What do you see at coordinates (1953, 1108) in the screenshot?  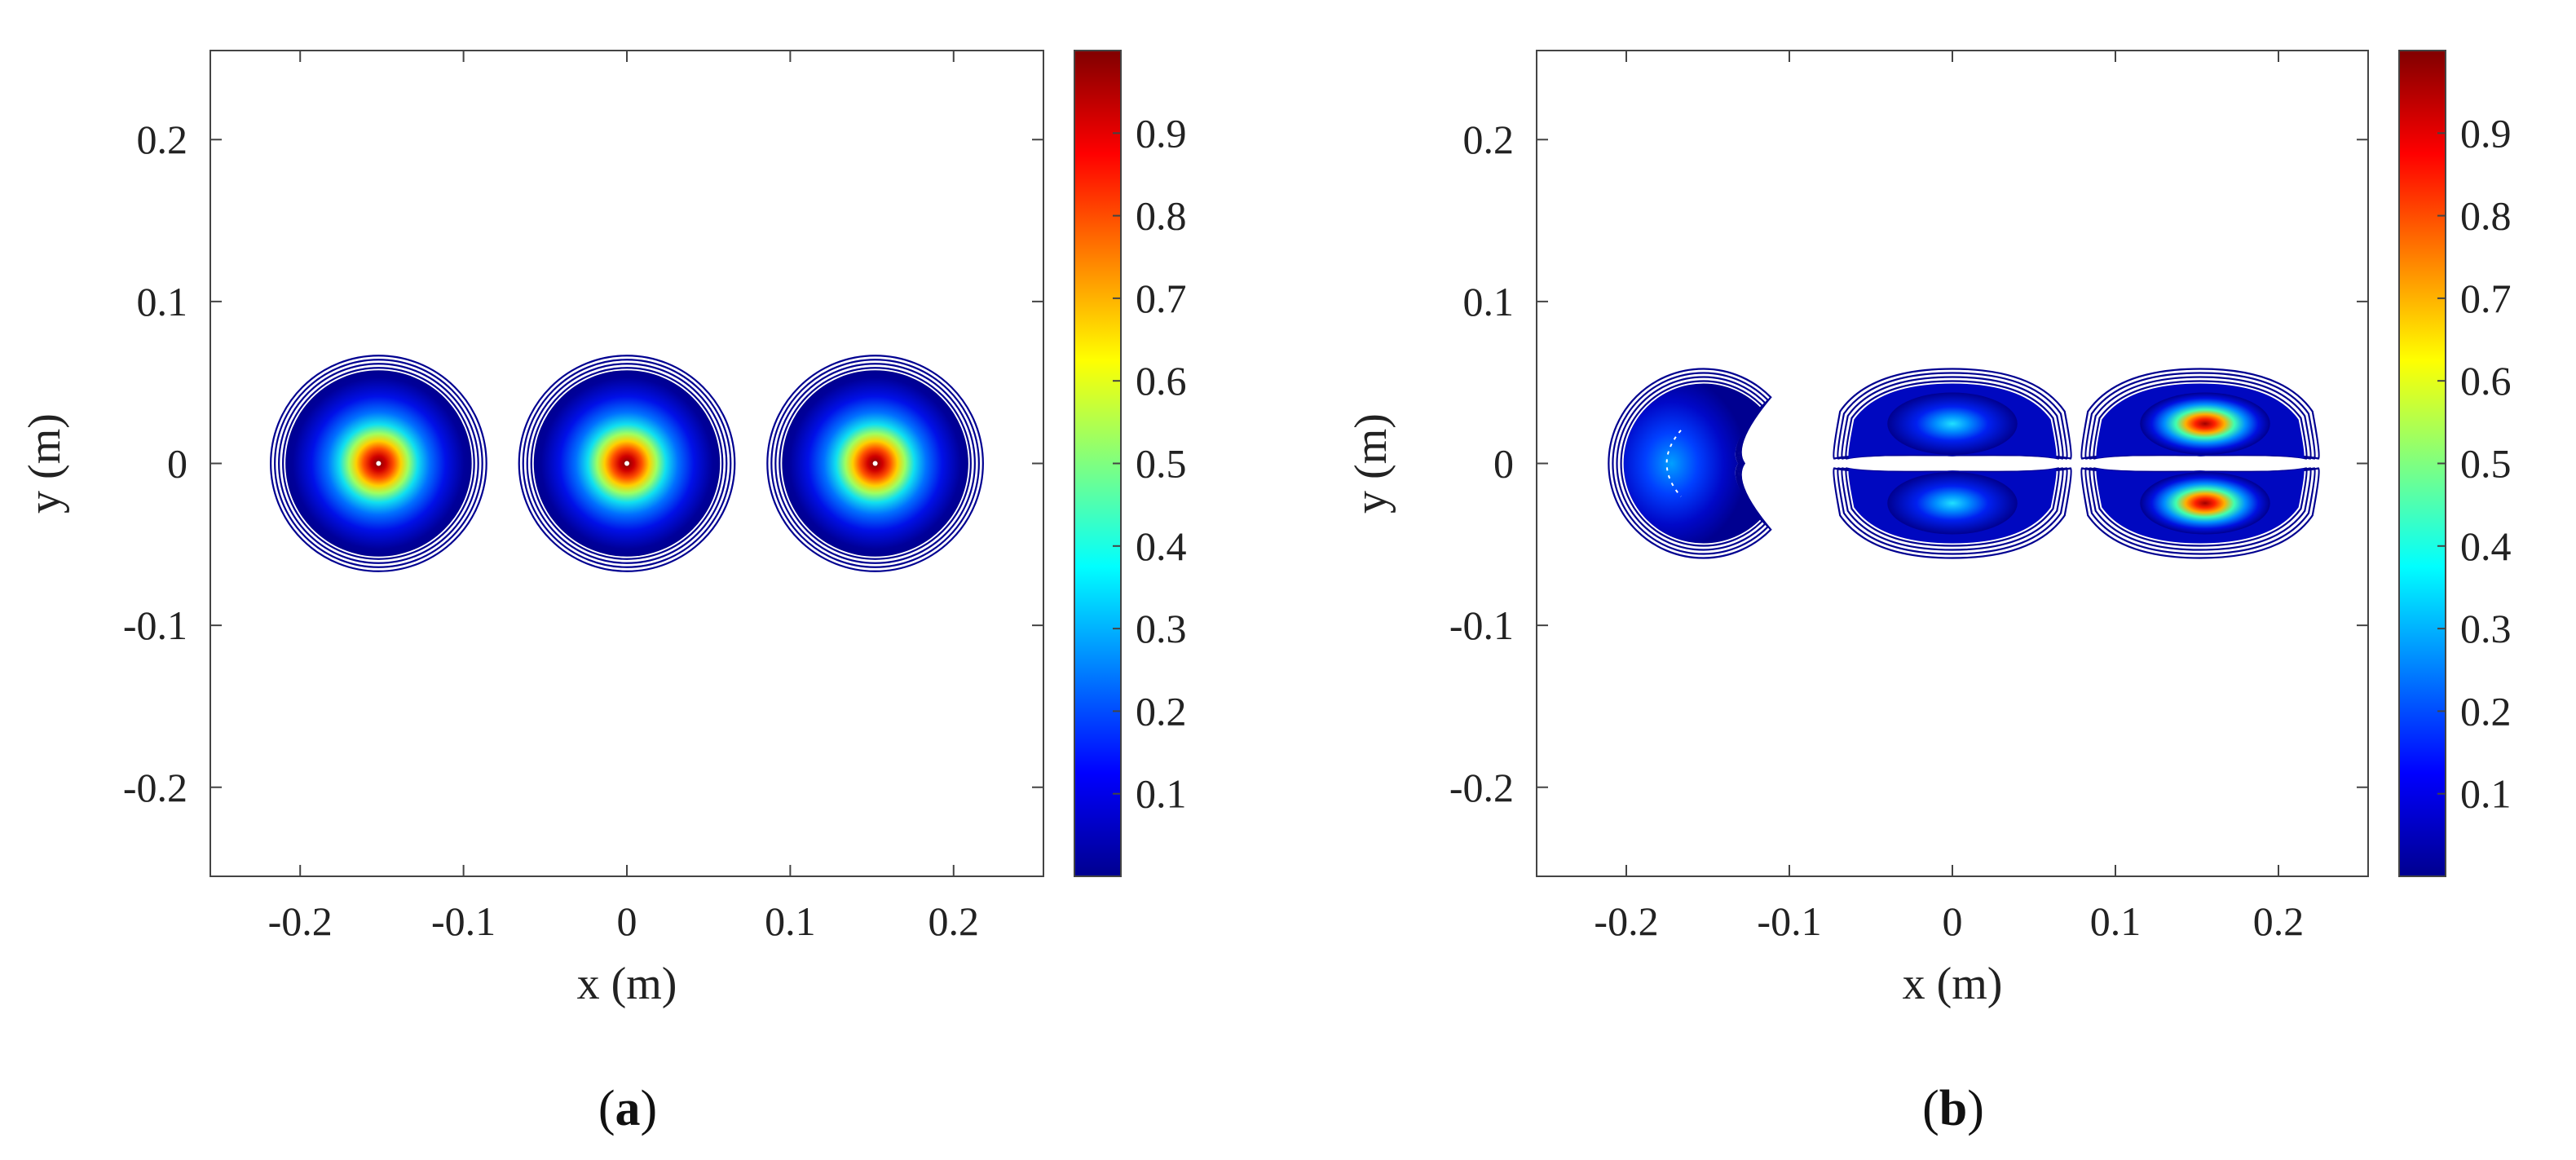 I see `panel-caption: (b)` at bounding box center [1953, 1108].